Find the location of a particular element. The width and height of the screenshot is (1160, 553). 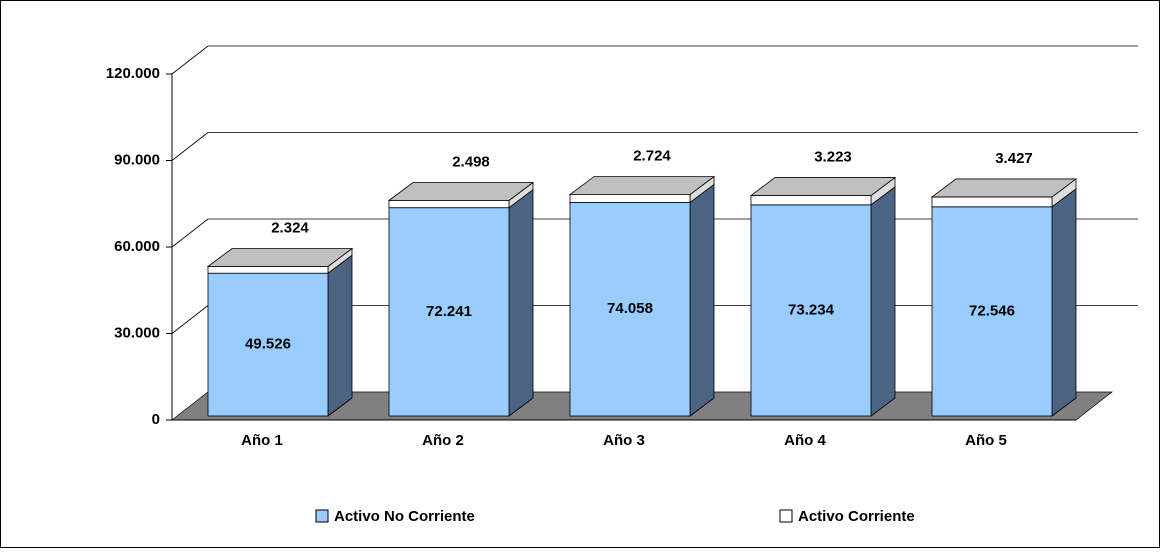

value-label: 2.724 is located at coordinates (652, 156).